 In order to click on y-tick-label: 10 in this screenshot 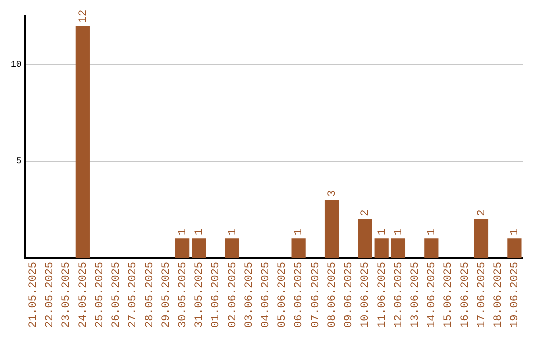, I will do `click(16, 65)`.